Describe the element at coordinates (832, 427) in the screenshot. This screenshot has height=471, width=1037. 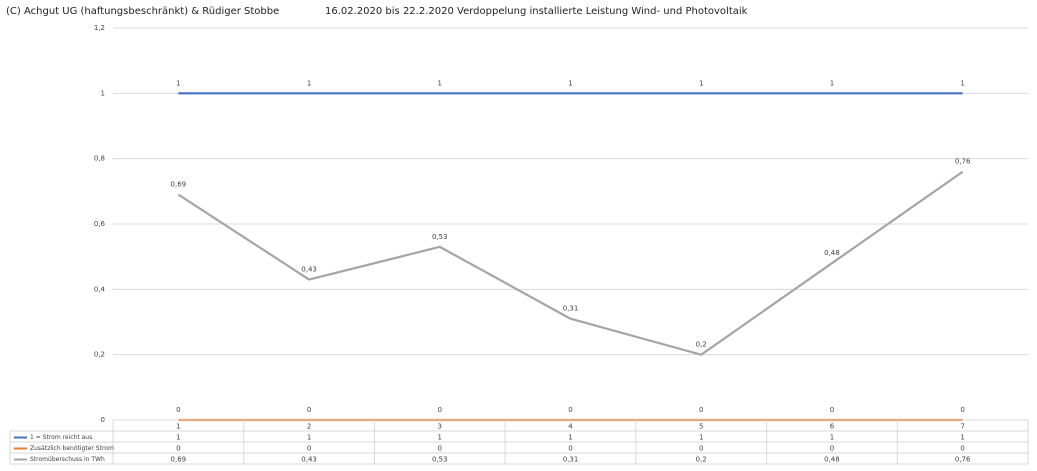
I see `x-tick-label: 6` at that location.